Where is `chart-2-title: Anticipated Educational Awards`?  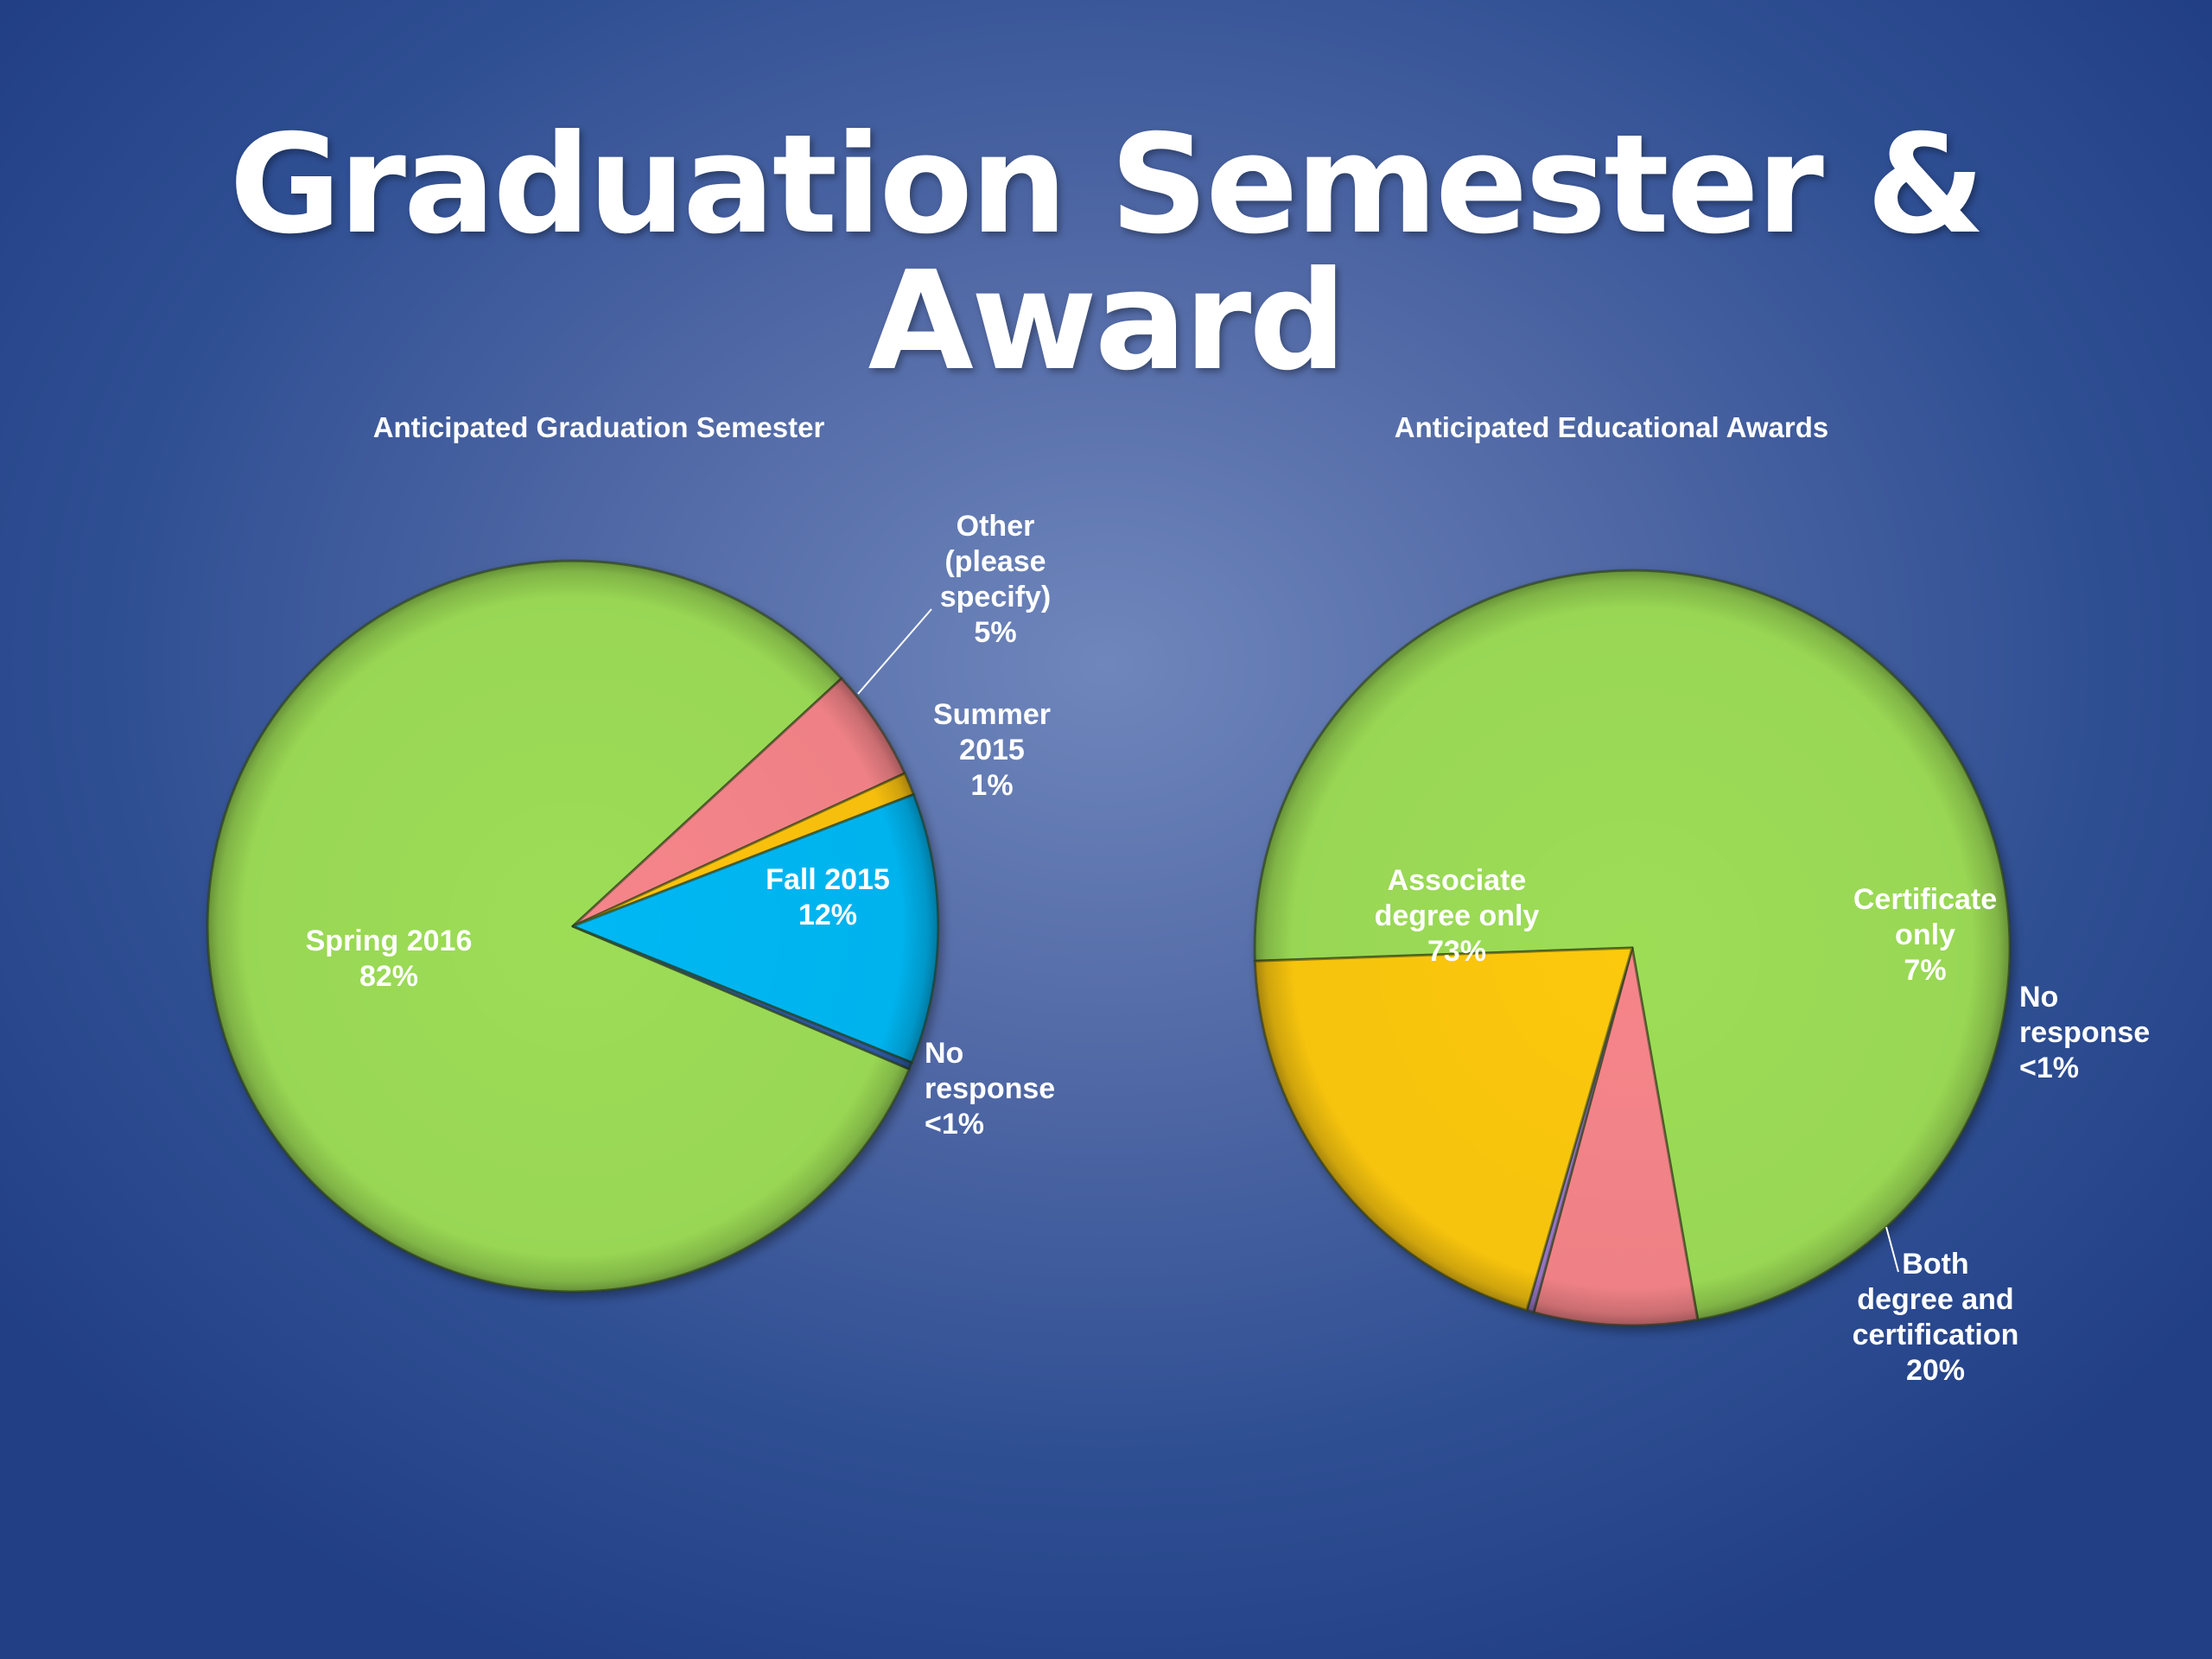 chart-2-title: Anticipated Educational Awards is located at coordinates (1611, 427).